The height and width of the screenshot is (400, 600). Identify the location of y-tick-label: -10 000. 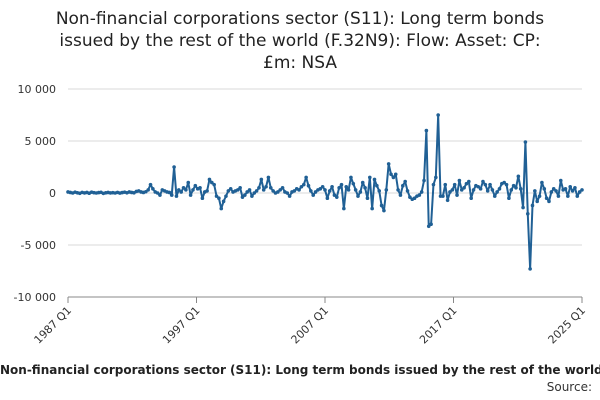
(35, 297).